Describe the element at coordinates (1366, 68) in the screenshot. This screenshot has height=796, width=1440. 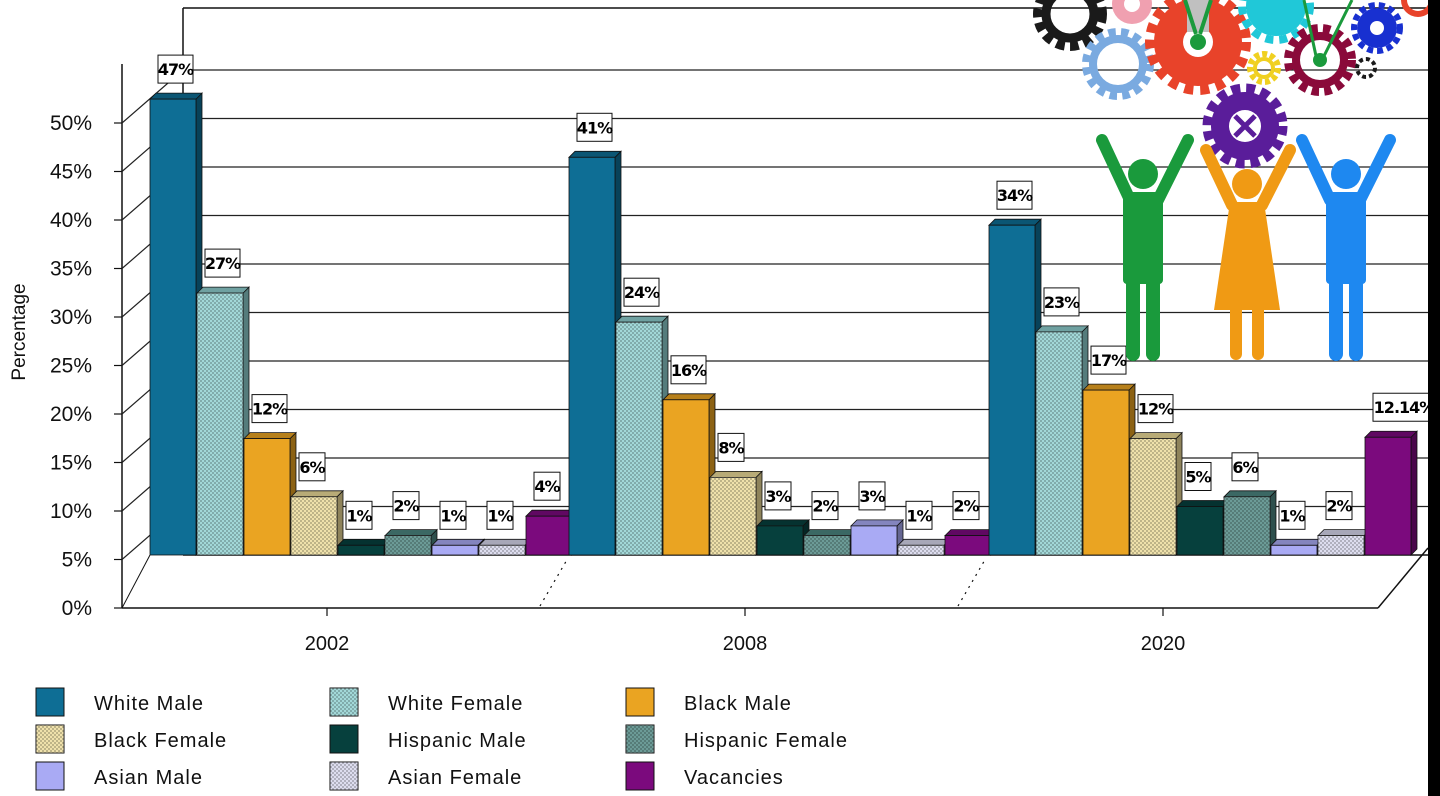
I see `small-black-gear-icon` at that location.